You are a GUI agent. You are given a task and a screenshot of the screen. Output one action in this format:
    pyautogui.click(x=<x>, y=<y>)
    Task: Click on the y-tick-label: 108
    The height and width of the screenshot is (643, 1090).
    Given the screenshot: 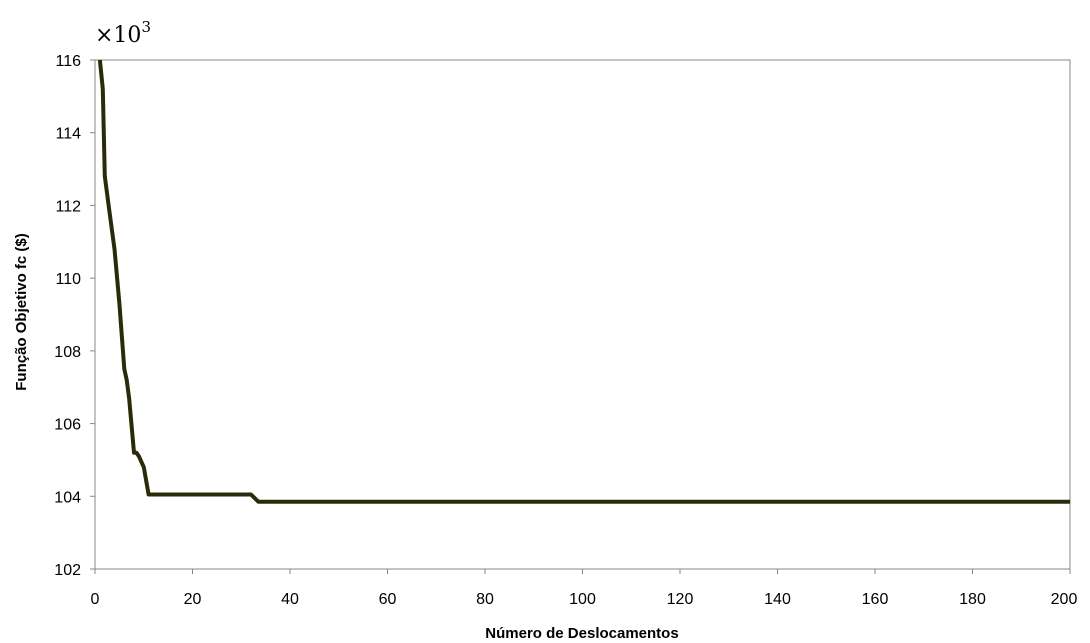 What is the action you would take?
    pyautogui.click(x=67, y=352)
    